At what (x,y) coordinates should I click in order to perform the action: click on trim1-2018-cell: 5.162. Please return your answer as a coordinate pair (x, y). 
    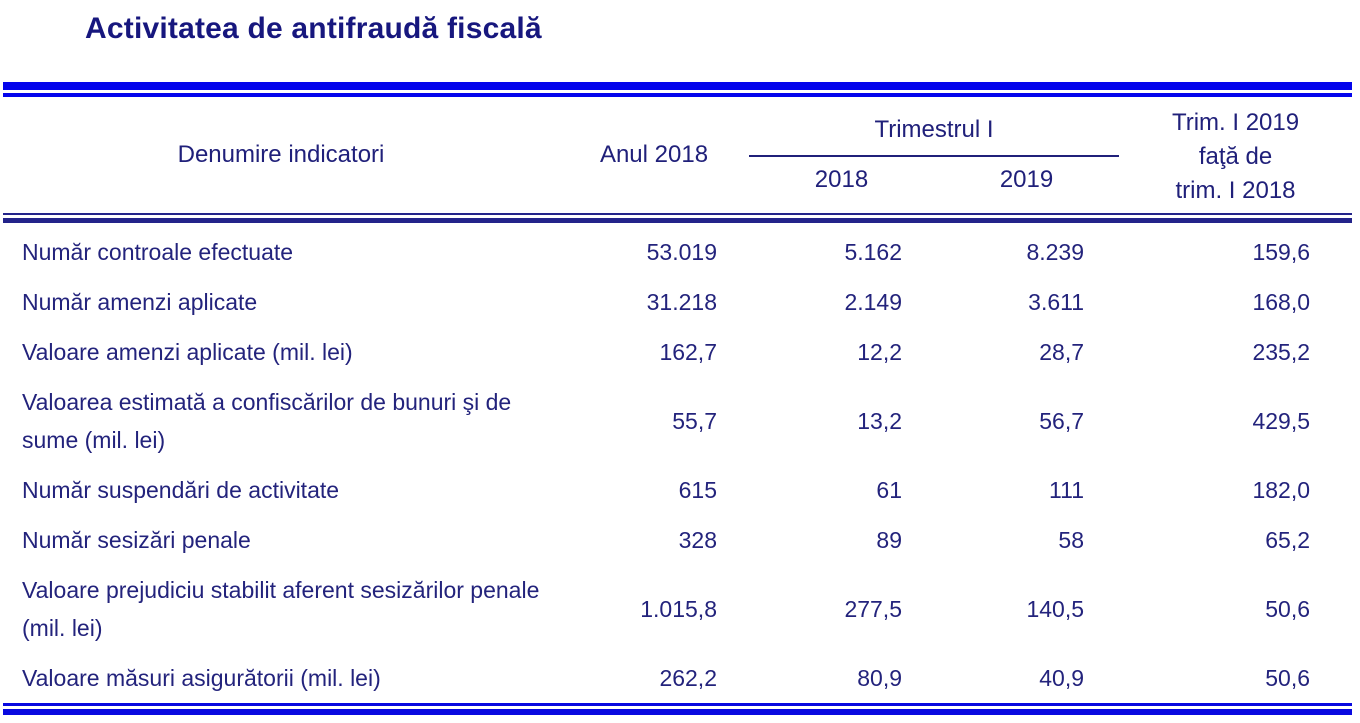
    Looking at the image, I should click on (873, 252).